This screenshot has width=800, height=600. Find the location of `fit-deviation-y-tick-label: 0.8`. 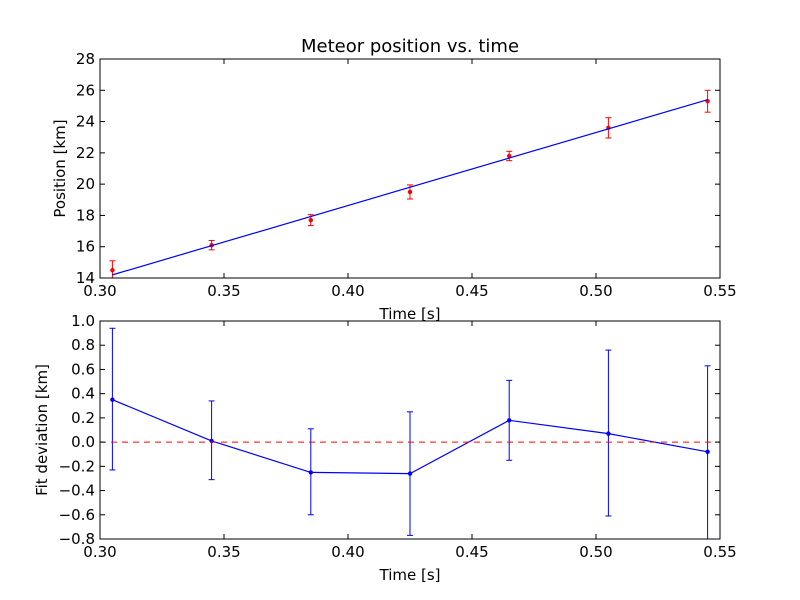

fit-deviation-y-tick-label: 0.8 is located at coordinates (83, 345).